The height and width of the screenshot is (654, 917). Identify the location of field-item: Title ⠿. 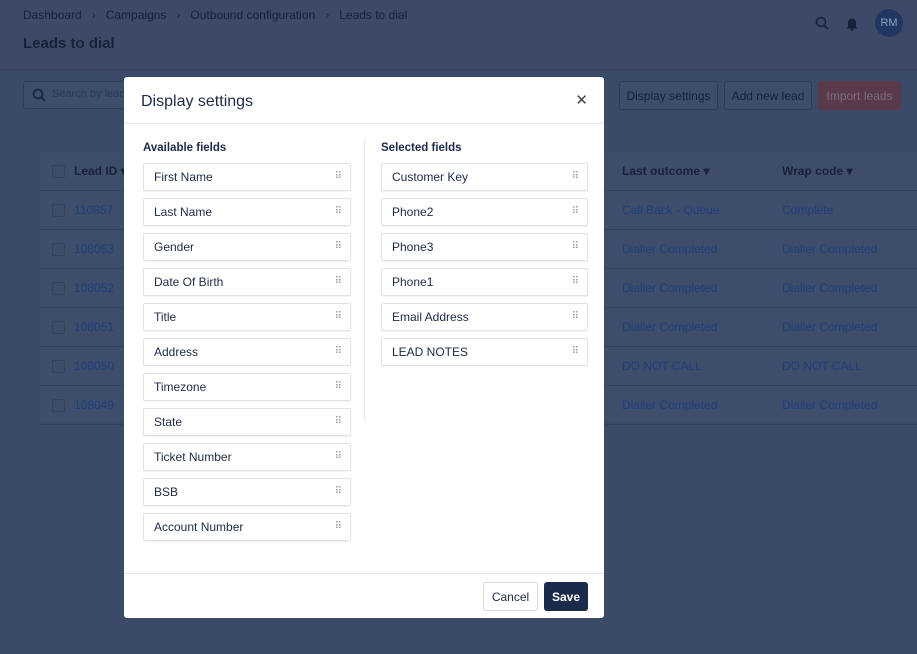
(247, 317).